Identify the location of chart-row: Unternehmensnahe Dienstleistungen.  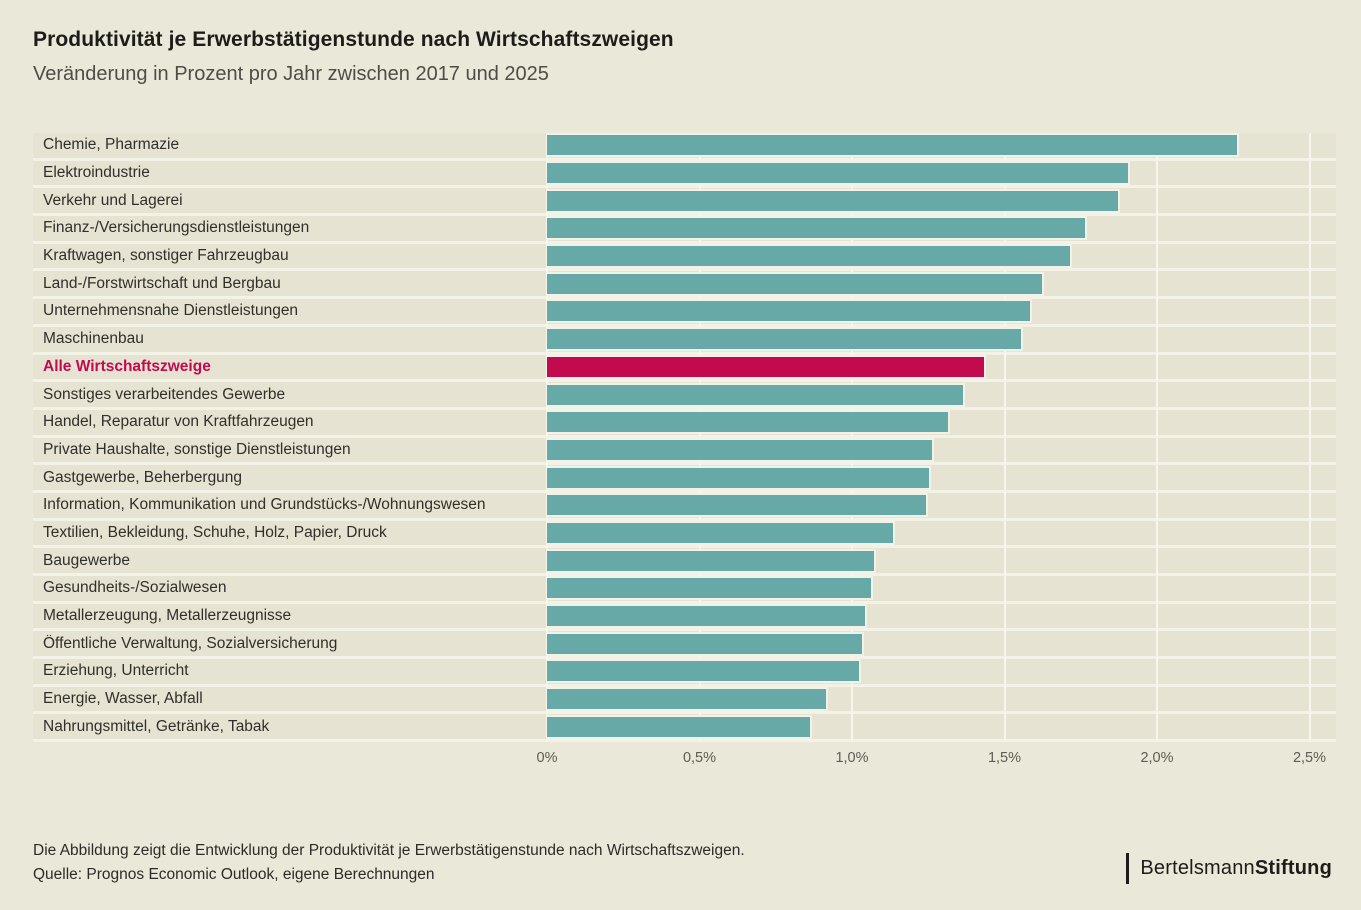
(684, 313).